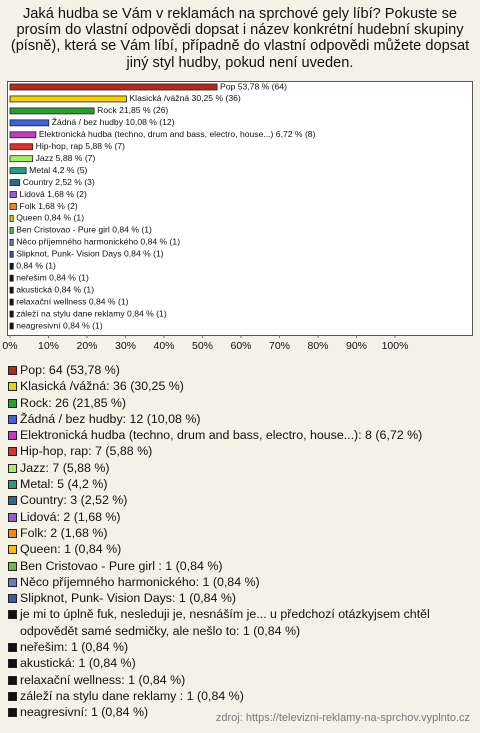 The image size is (480, 733). What do you see at coordinates (240, 647) in the screenshot?
I see `legend-item: neřešim: 1 (0,84 %)` at bounding box center [240, 647].